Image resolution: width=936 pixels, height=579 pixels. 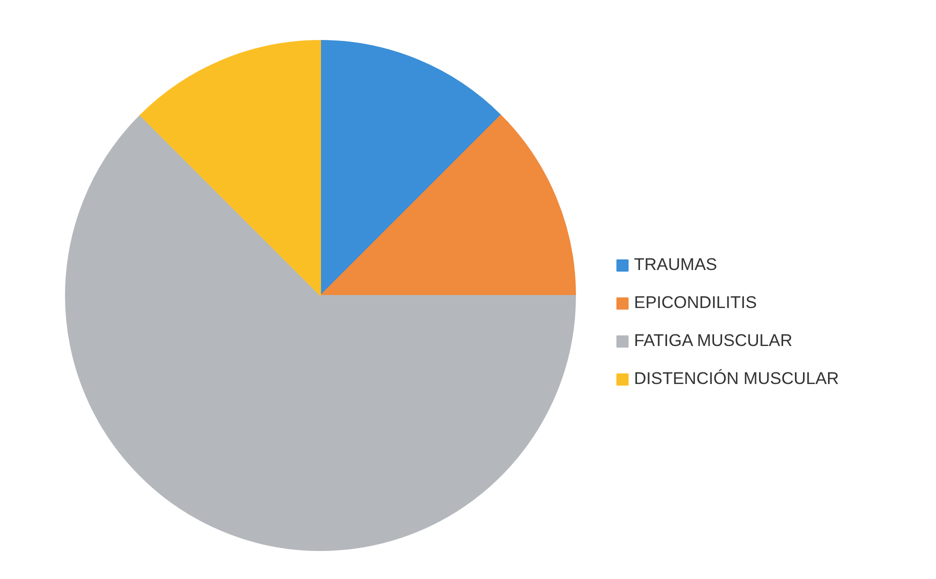 What do you see at coordinates (695, 303) in the screenshot?
I see `legend-label: EPICONDILITIS` at bounding box center [695, 303].